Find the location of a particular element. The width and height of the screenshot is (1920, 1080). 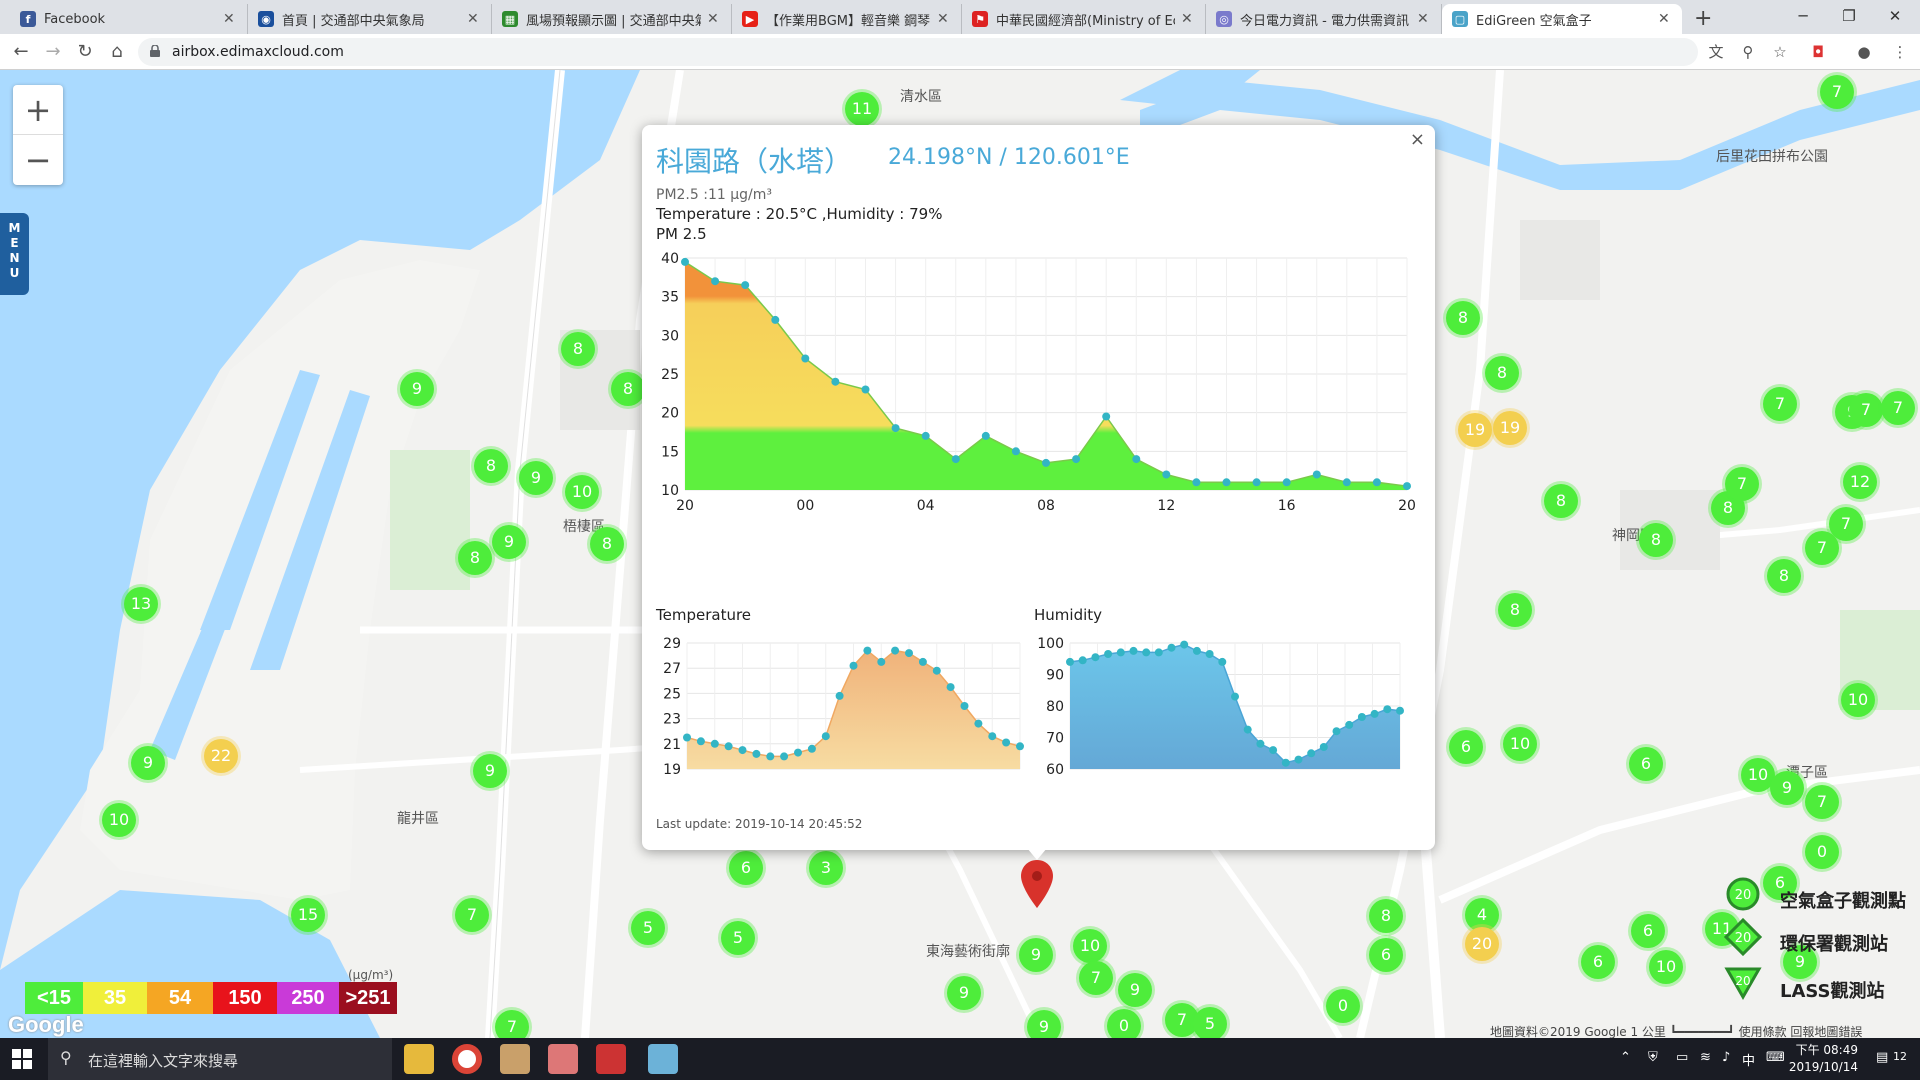

airbox-marker: 20 is located at coordinates (1482, 944).